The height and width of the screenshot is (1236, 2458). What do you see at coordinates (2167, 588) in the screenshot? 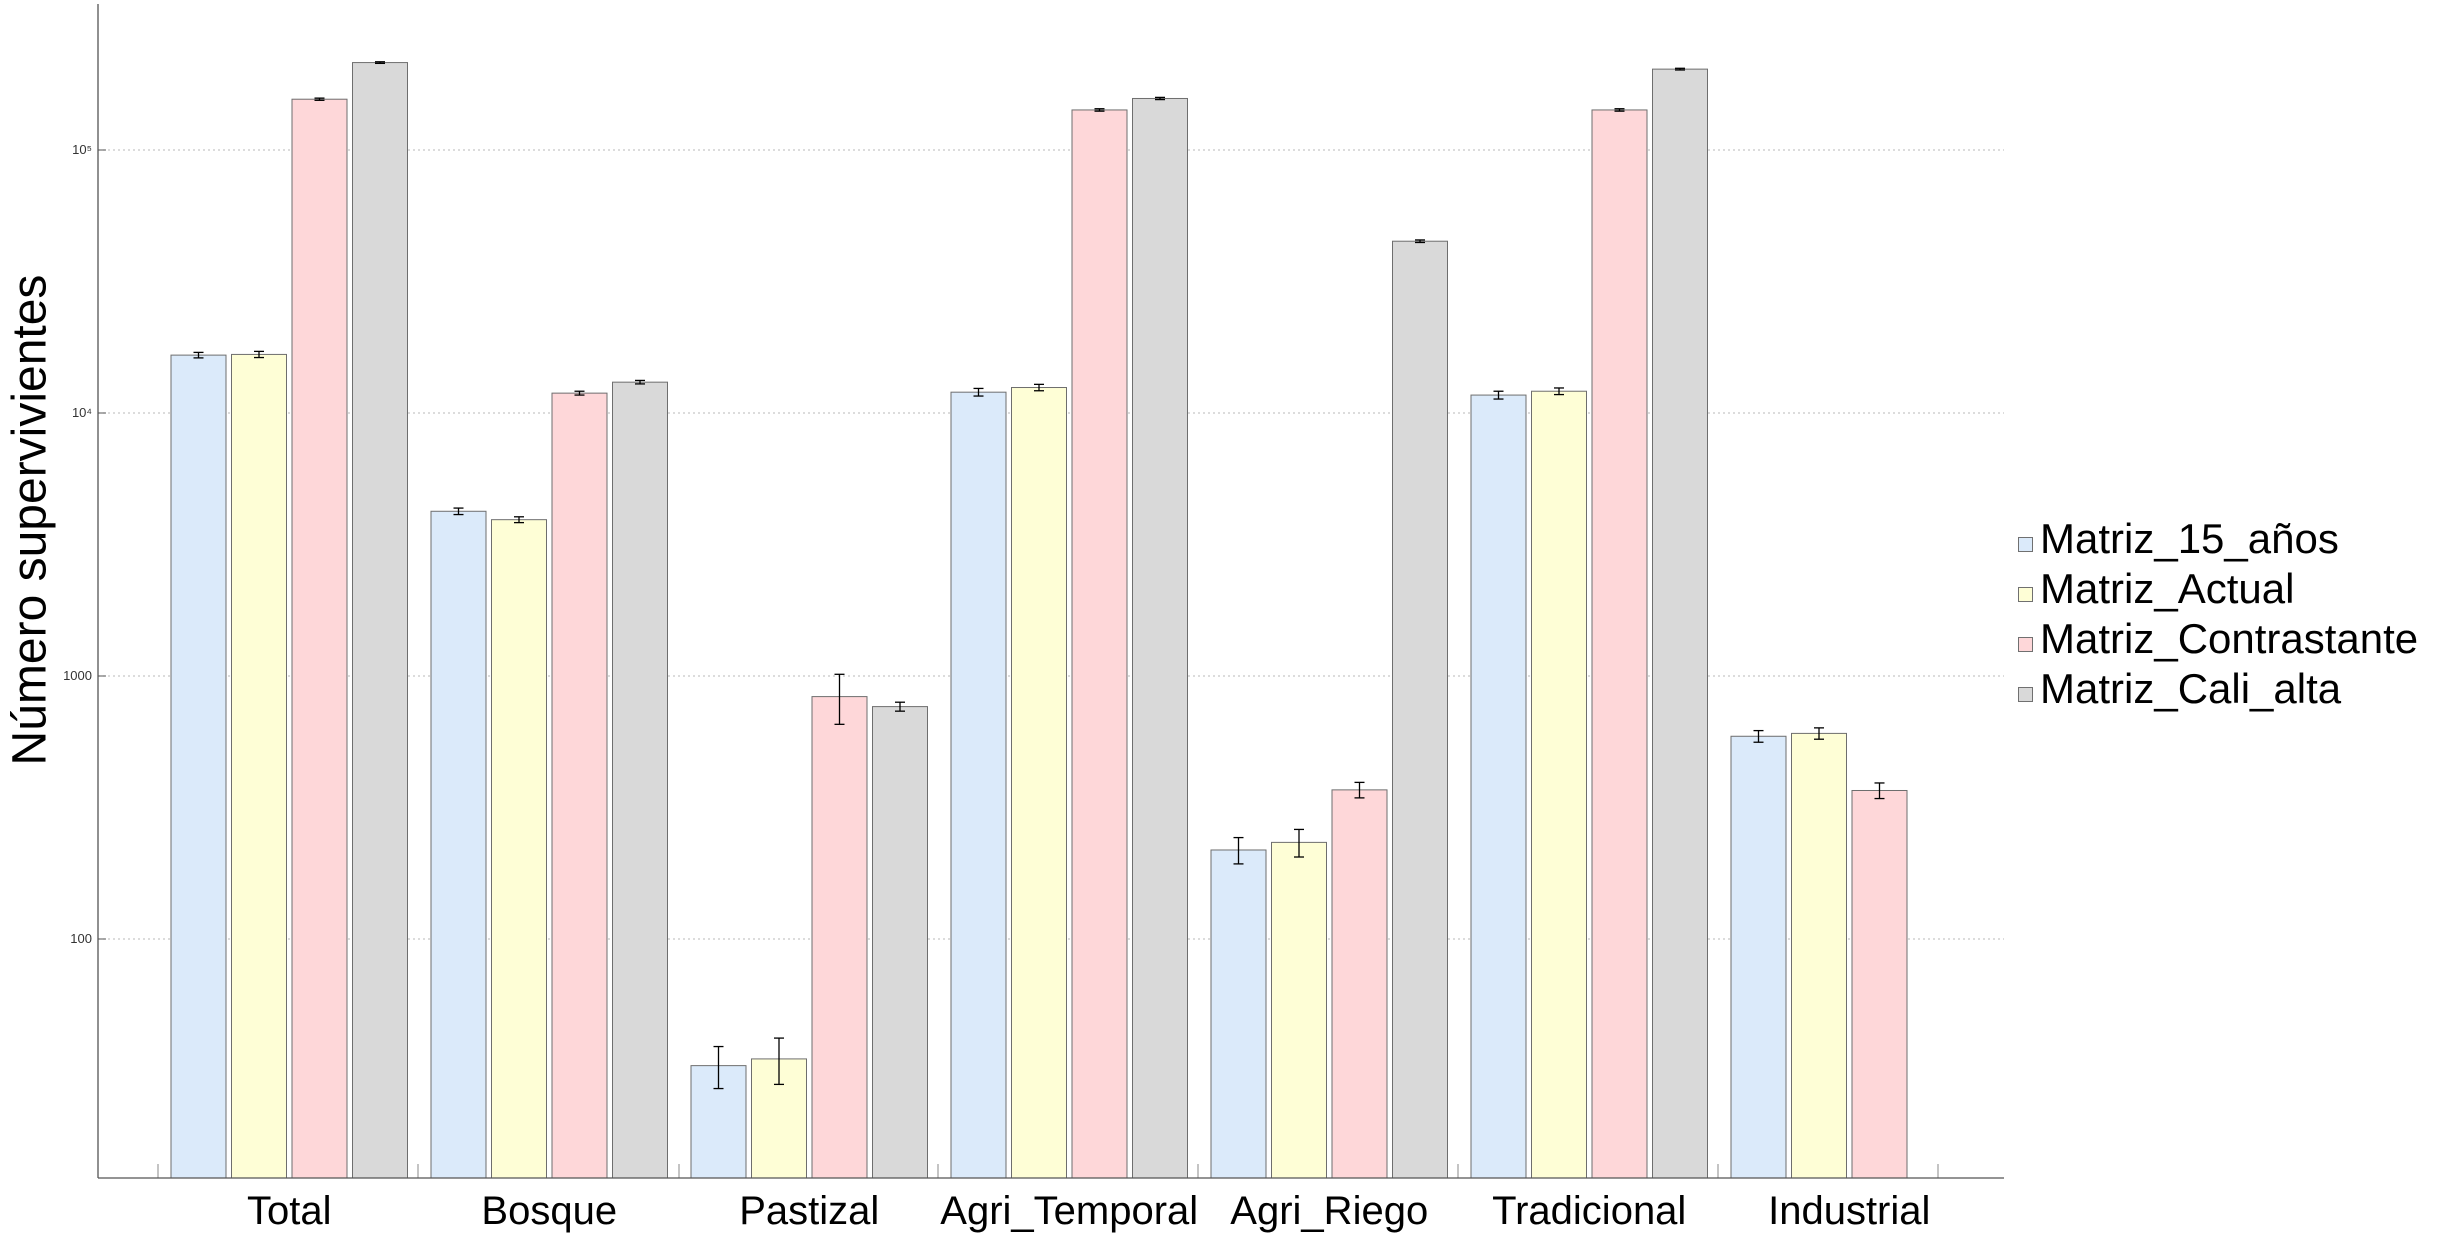
I see `legend-label: Matriz_Actual` at bounding box center [2167, 588].